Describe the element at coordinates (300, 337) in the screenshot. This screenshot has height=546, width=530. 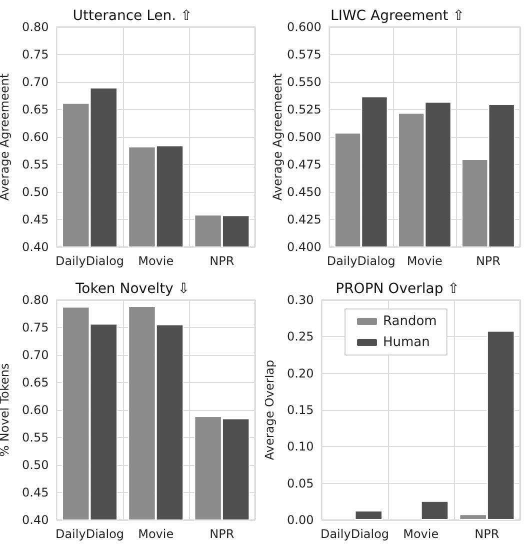
I see `y-tick-label: 0.25` at that location.